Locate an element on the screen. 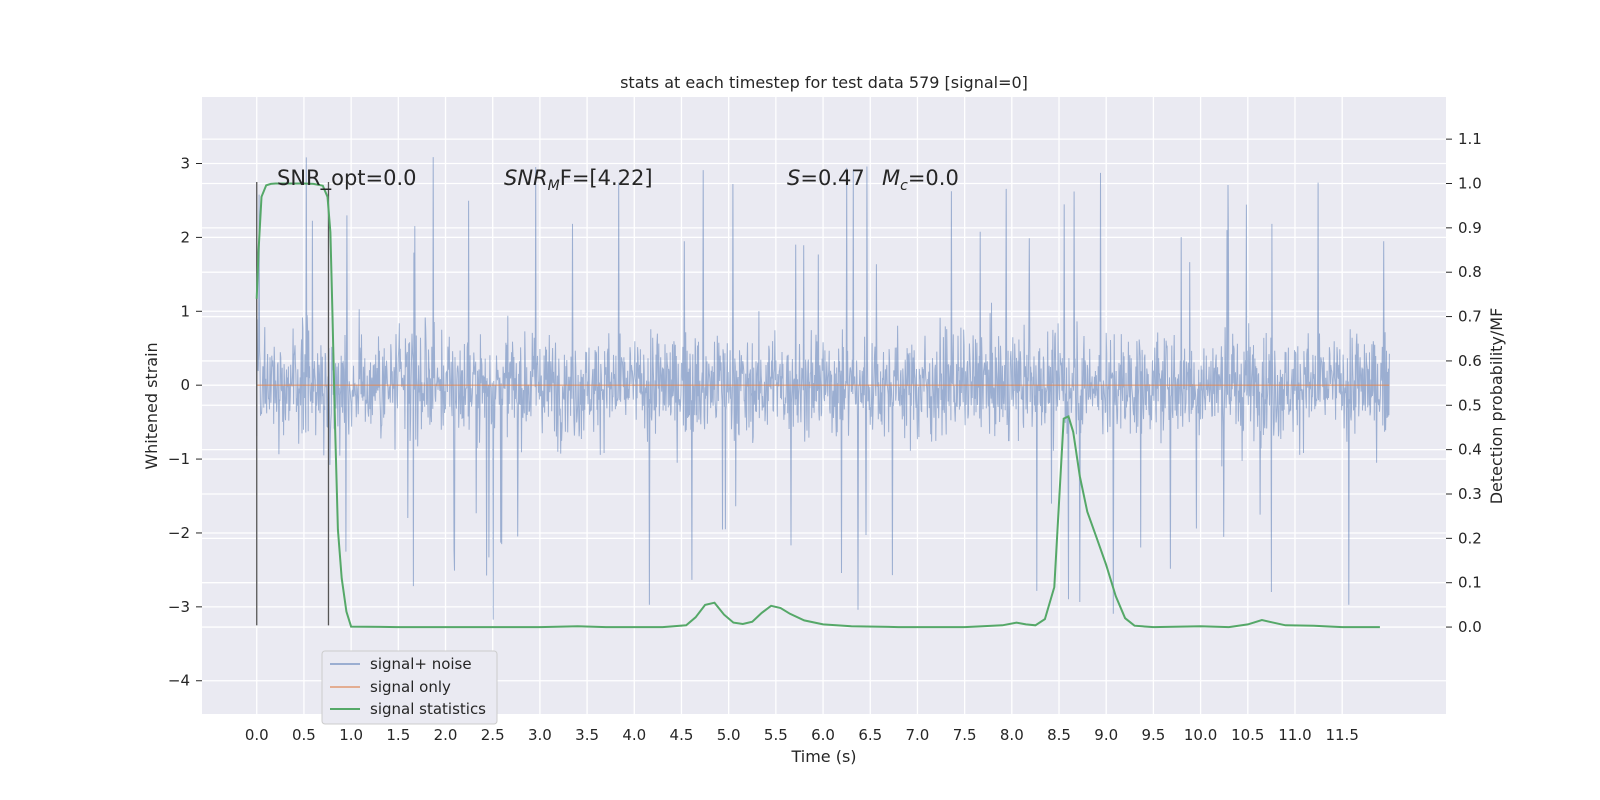  legend-label-noise: signal+ noise is located at coordinates (421, 664).